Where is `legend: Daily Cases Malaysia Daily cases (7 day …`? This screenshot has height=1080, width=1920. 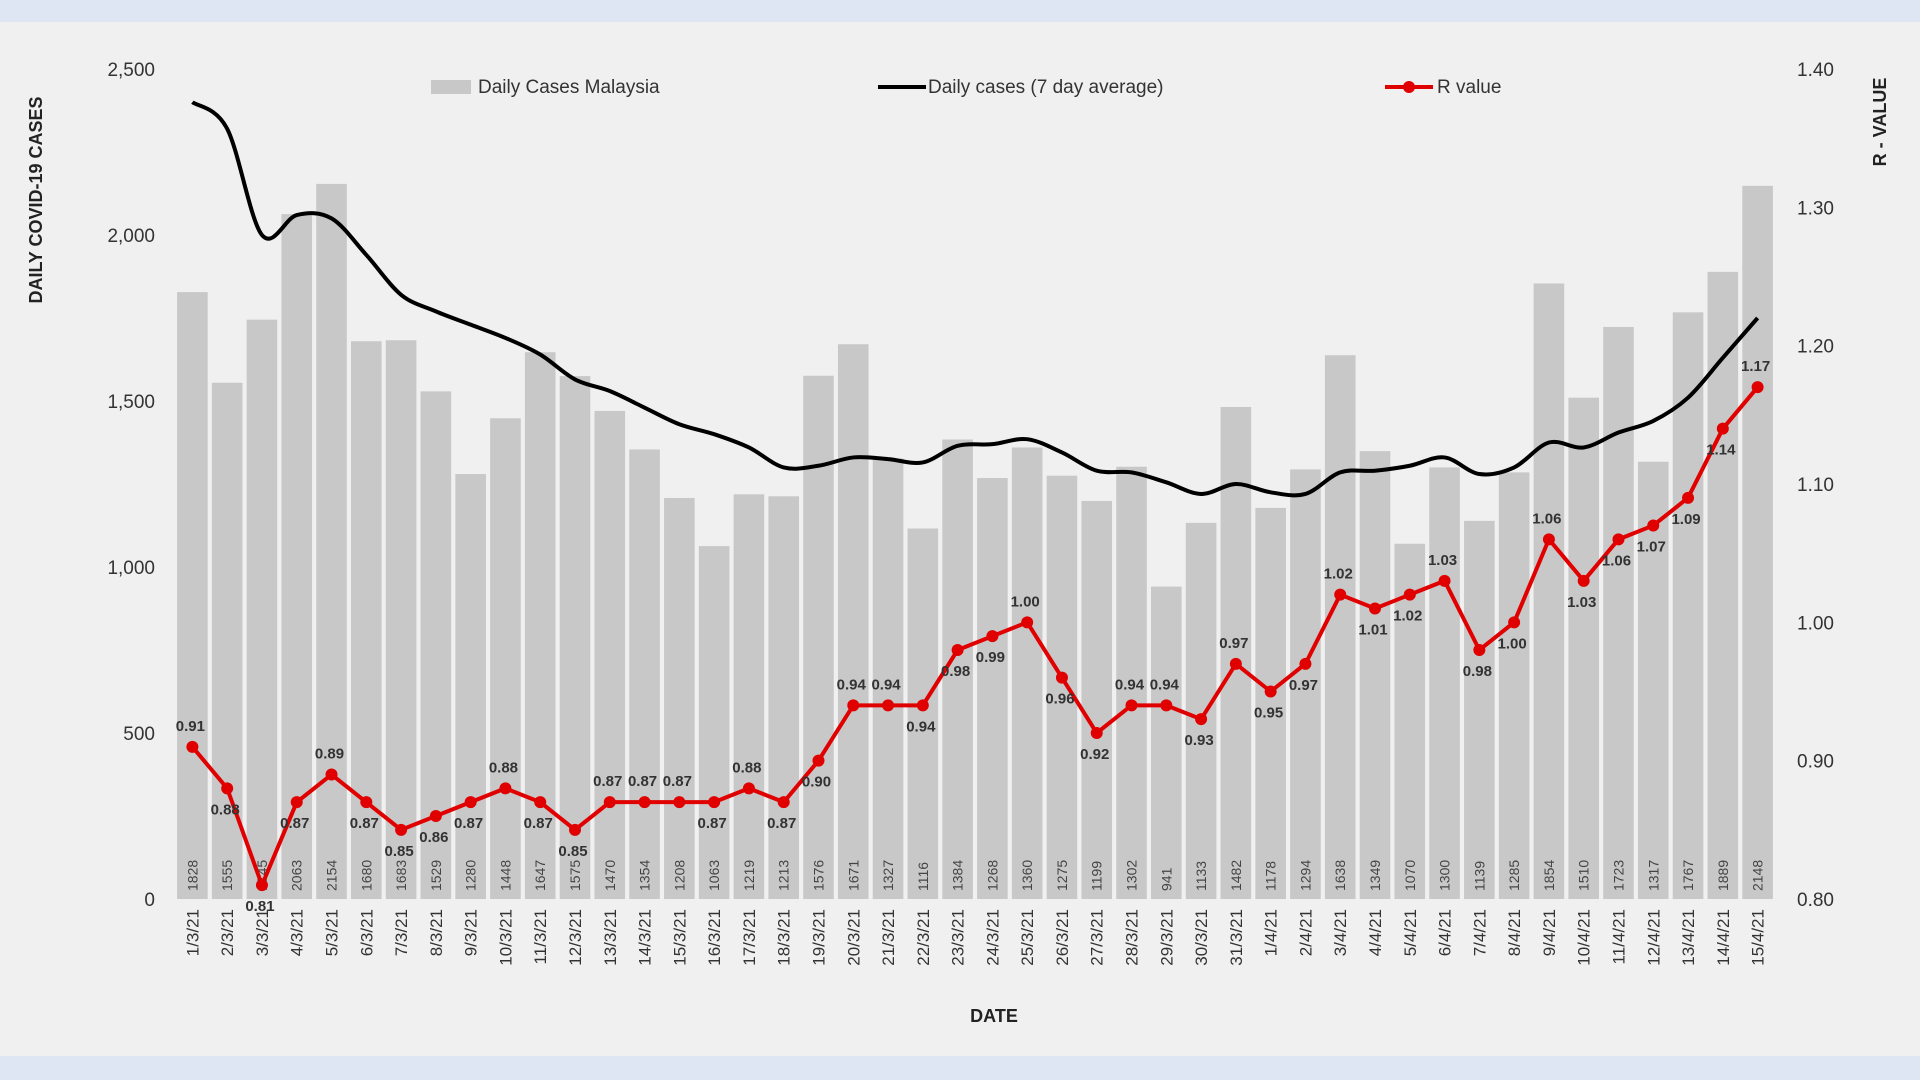
legend: Daily Cases Malaysia Daily cases (7 day … is located at coordinates (966, 87).